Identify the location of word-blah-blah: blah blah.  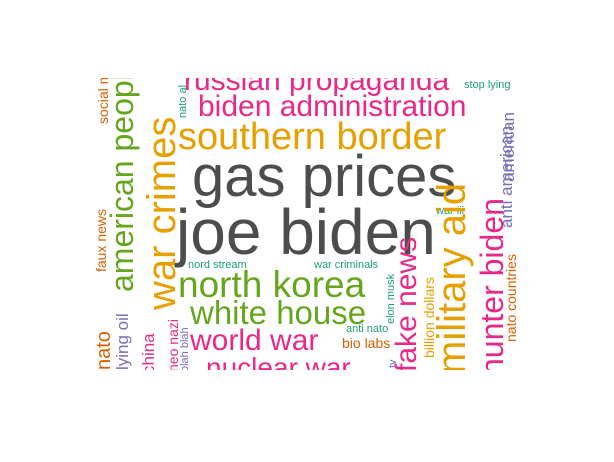
(185, 348).